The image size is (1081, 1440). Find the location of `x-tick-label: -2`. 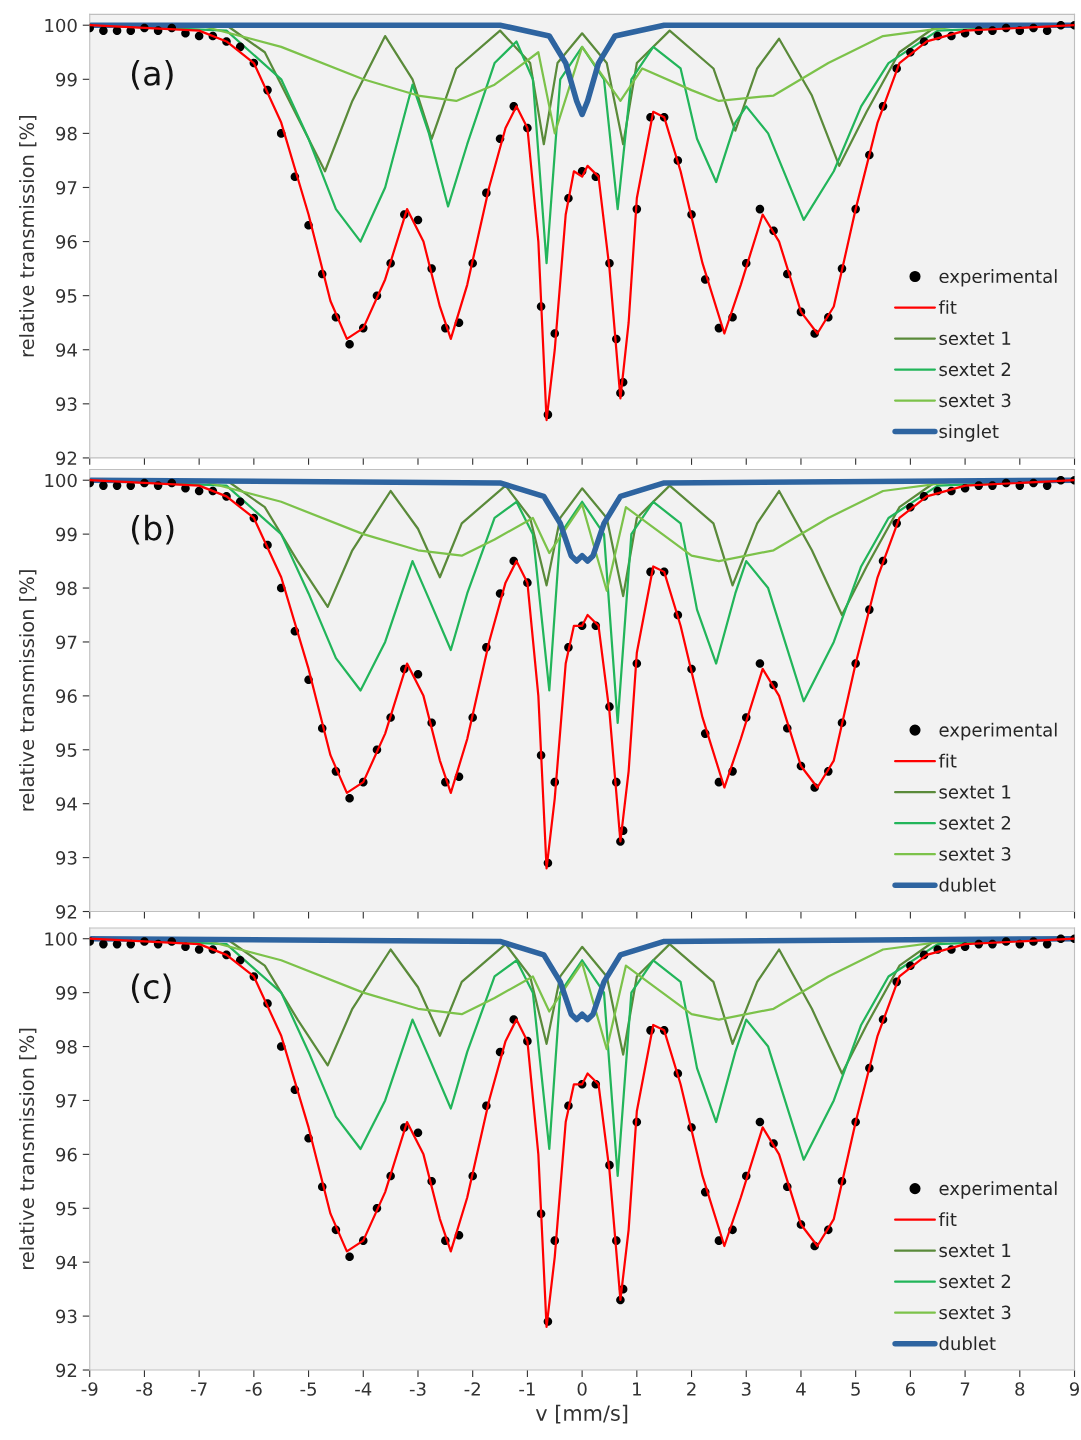

x-tick-label: -2 is located at coordinates (472, 1389).